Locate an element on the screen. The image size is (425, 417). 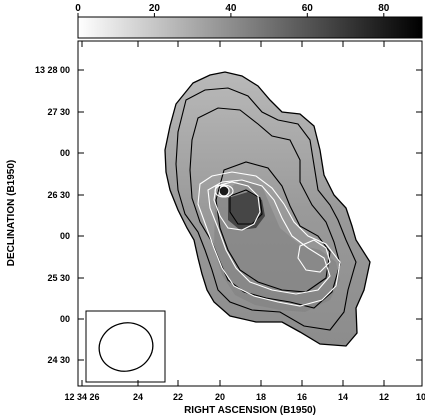
colorbar-tick-label: 20 is located at coordinates (155, 8).